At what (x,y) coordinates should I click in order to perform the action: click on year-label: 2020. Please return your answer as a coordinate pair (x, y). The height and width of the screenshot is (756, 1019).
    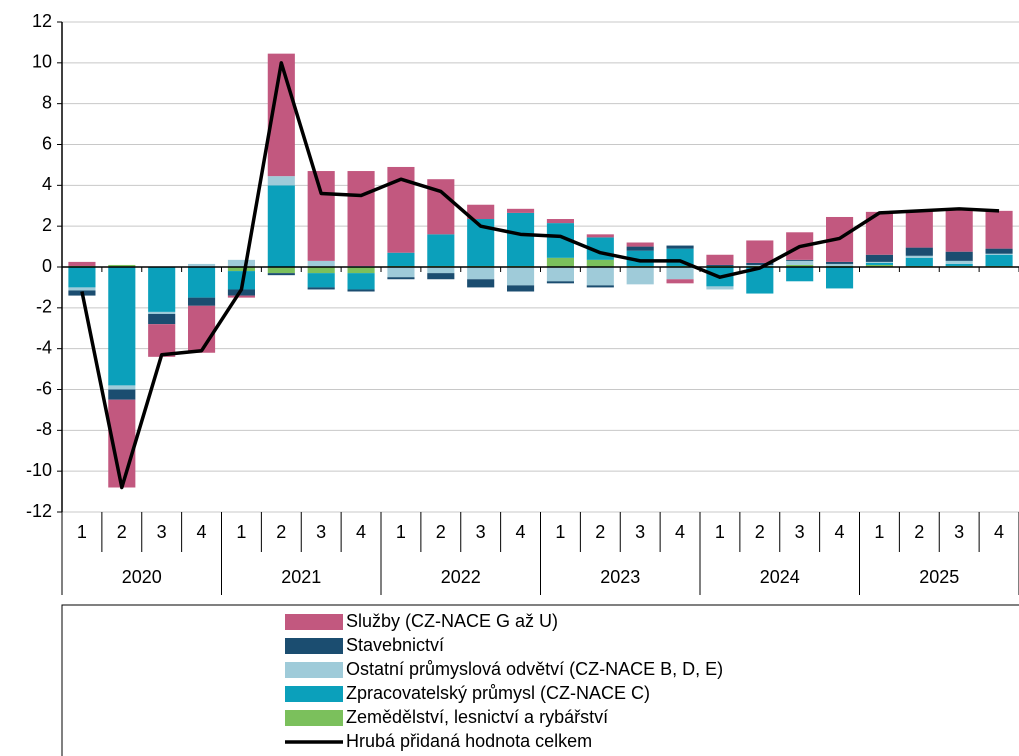
    Looking at the image, I should click on (142, 577).